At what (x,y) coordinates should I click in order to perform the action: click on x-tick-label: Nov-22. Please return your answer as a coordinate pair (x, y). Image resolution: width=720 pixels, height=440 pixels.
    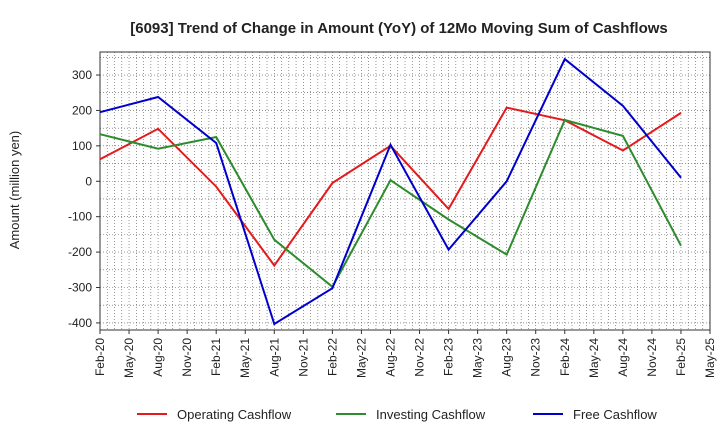
    Looking at the image, I should click on (420, 357).